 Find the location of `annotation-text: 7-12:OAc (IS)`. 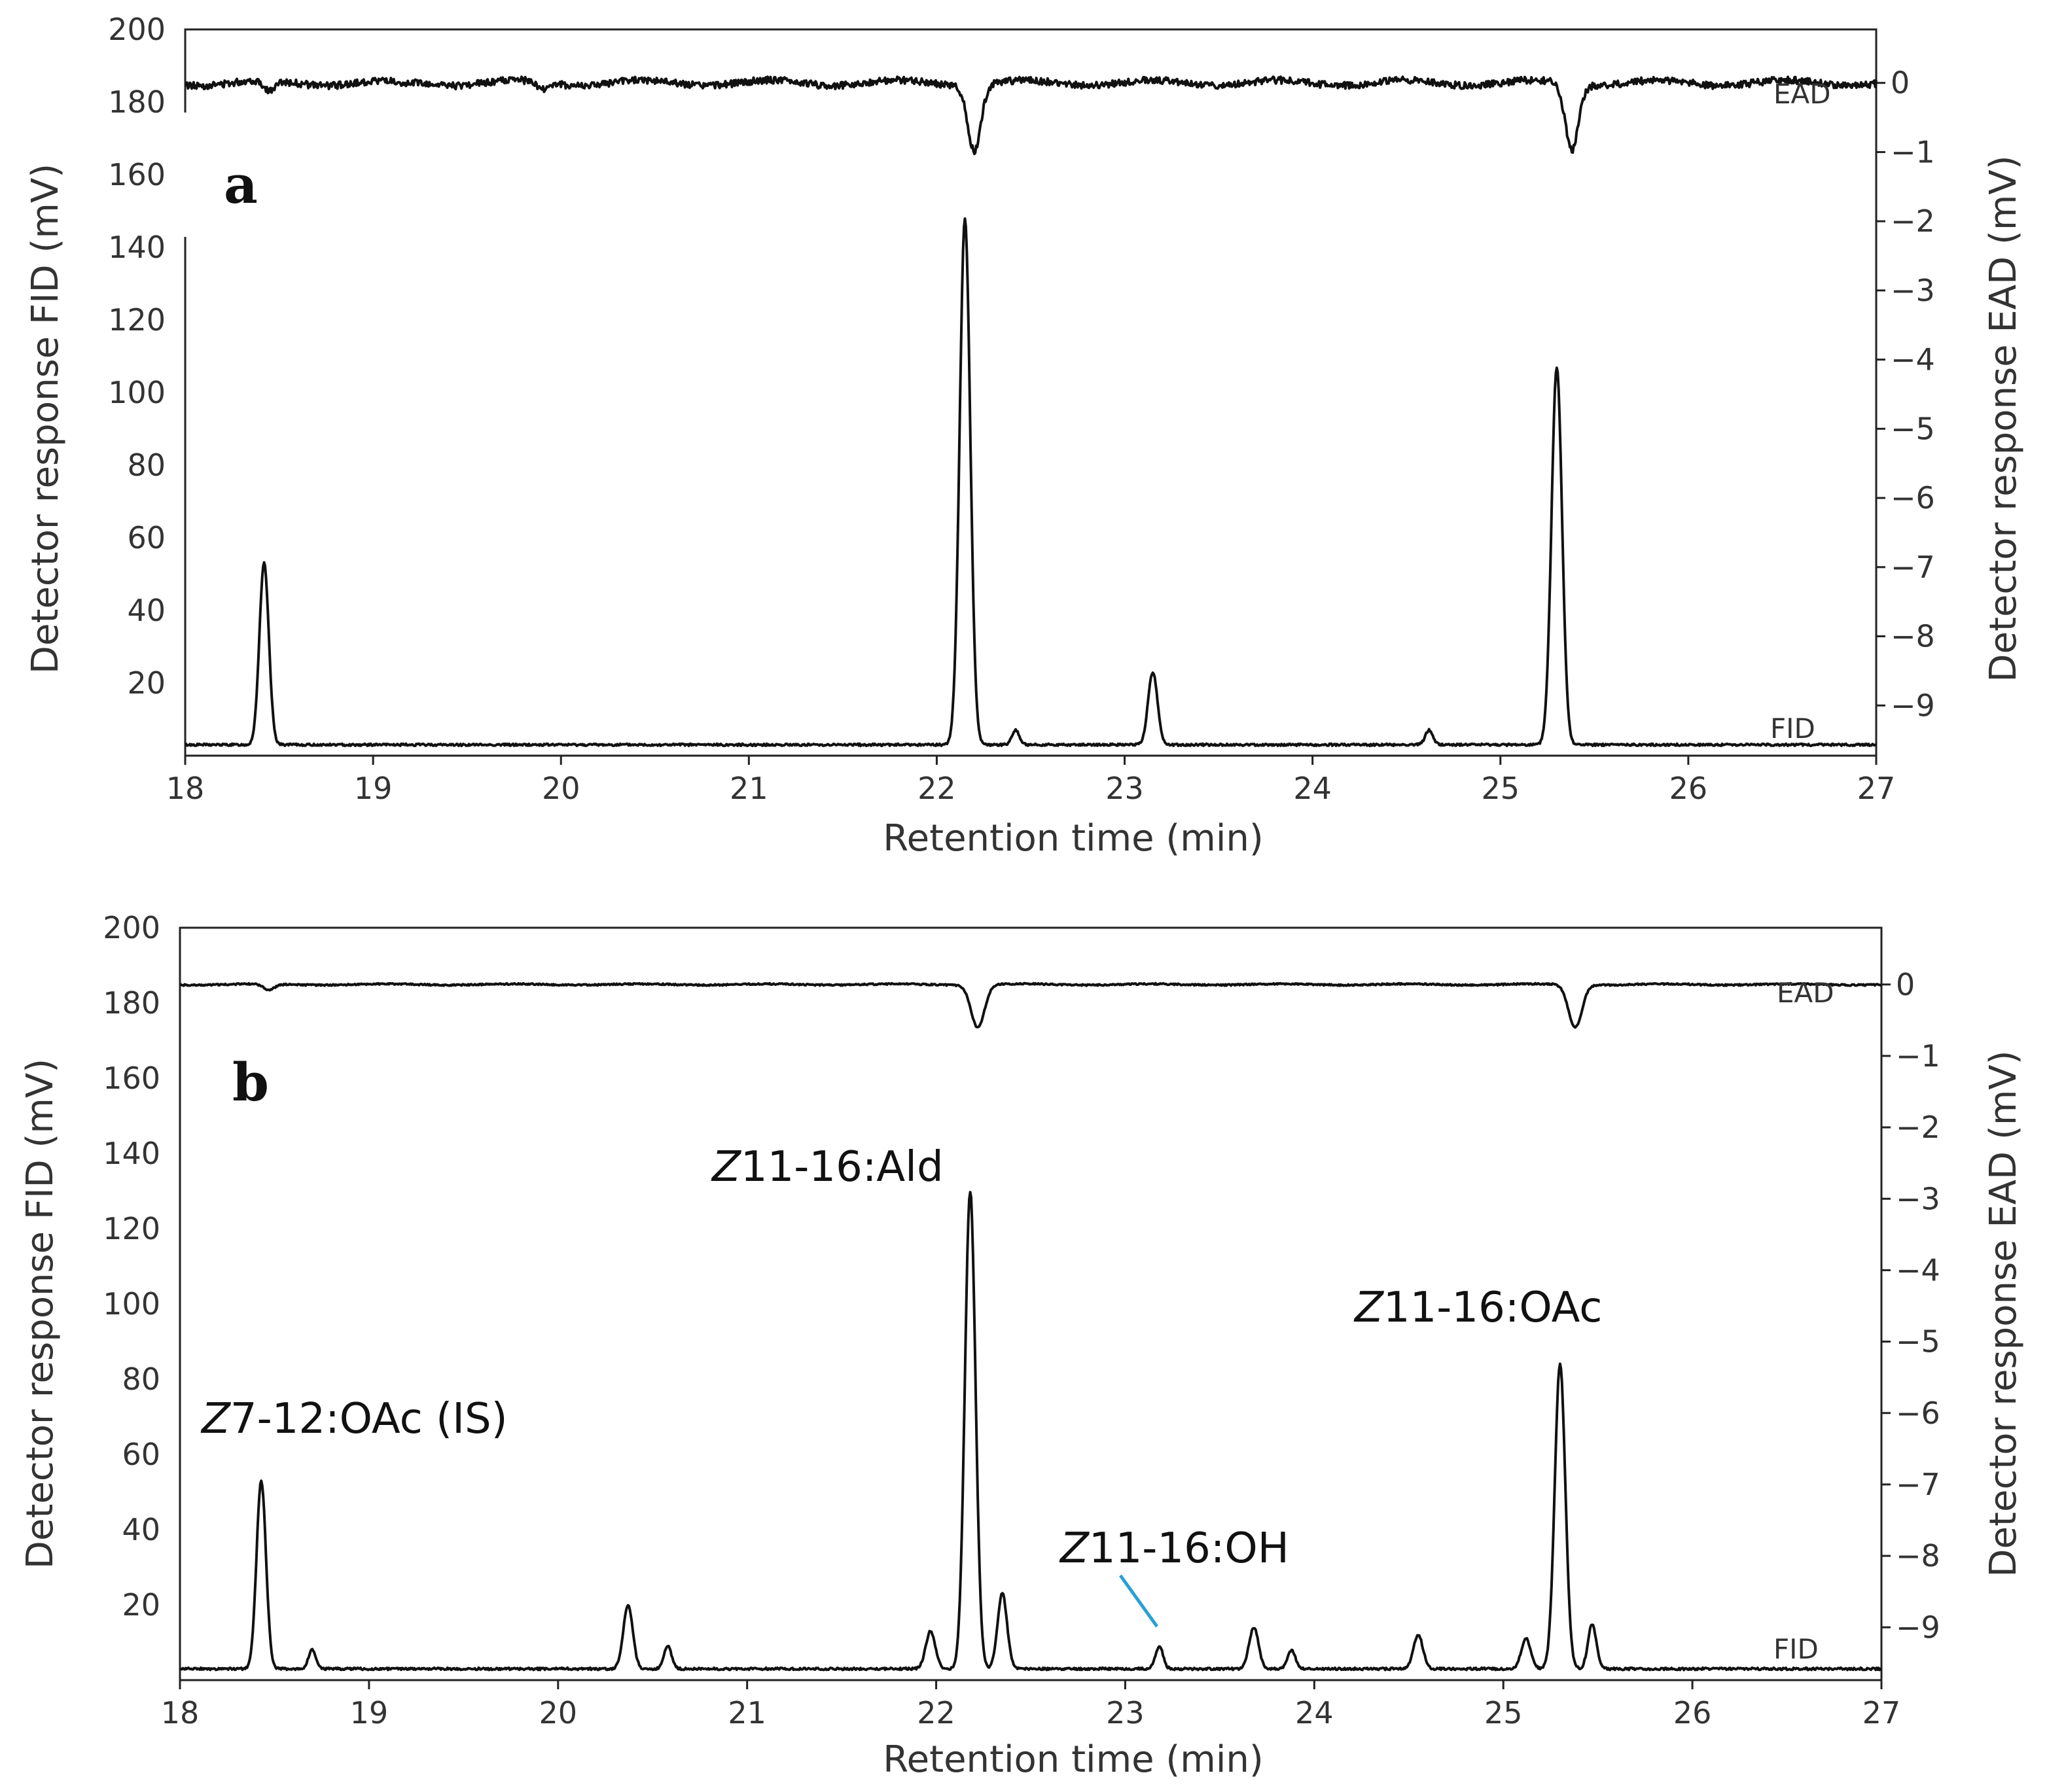

annotation-text: 7-12:OAc (IS) is located at coordinates (369, 1419).